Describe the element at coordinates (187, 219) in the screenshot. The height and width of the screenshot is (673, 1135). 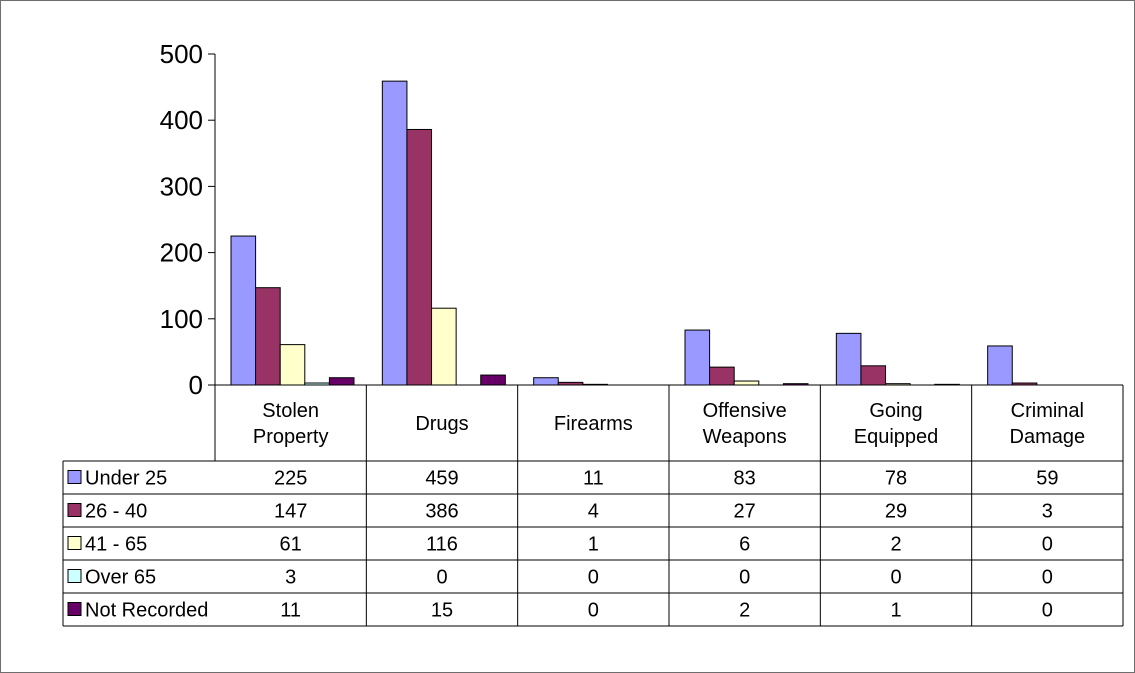
I see `y-axis-ticks: 0 100 200 300 400 500` at that location.